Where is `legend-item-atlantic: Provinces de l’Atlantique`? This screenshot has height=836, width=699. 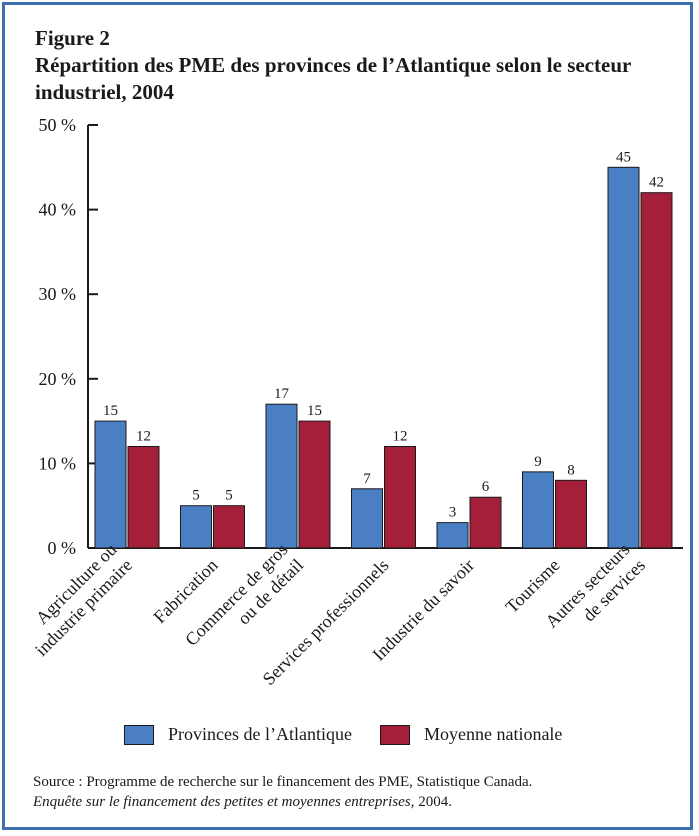 legend-item-atlantic: Provinces de l’Atlantique is located at coordinates (238, 734).